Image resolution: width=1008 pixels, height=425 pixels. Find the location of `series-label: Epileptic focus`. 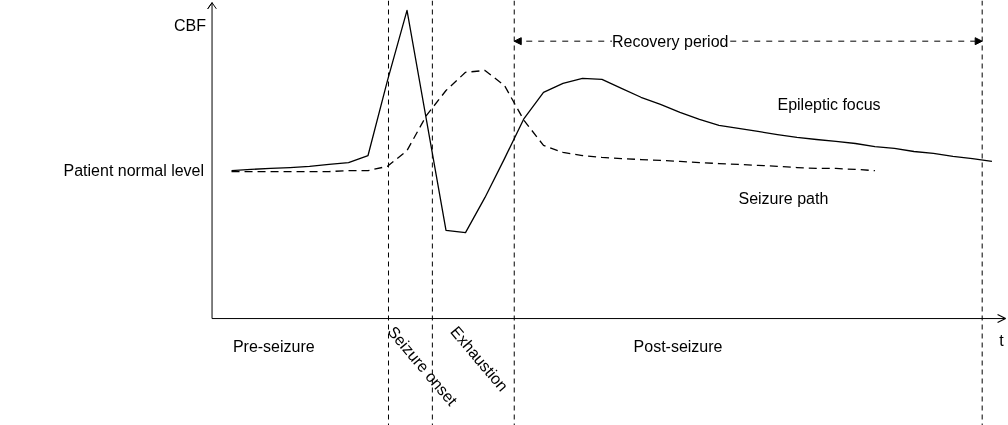

series-label: Epileptic focus is located at coordinates (829, 105).